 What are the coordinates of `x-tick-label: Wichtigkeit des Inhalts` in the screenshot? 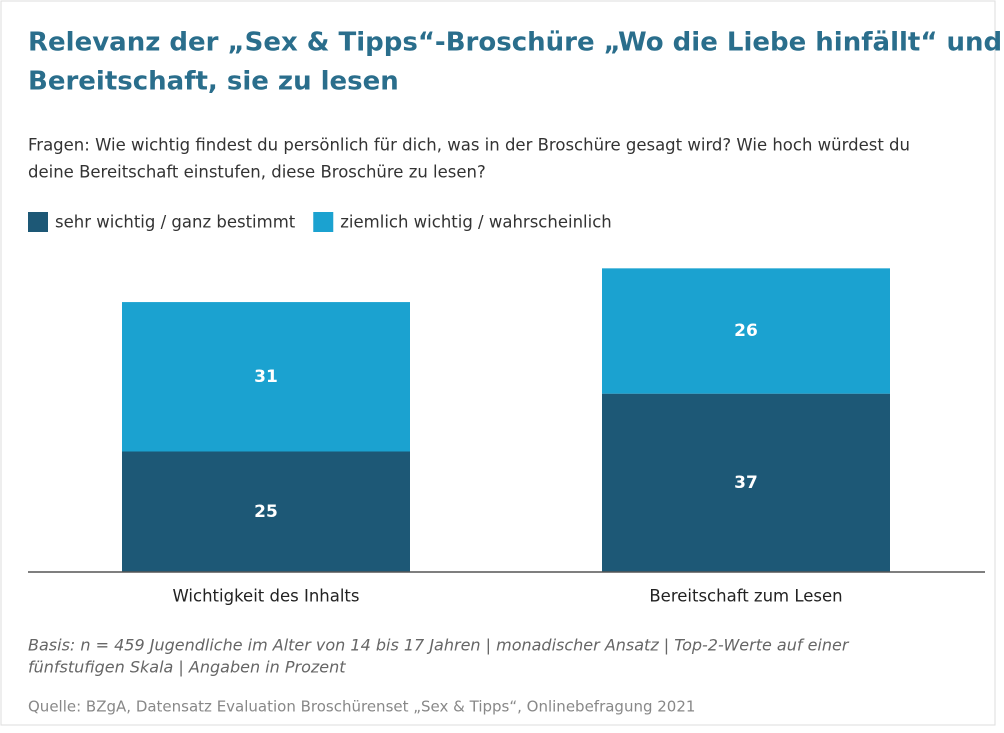 It's located at (265, 596).